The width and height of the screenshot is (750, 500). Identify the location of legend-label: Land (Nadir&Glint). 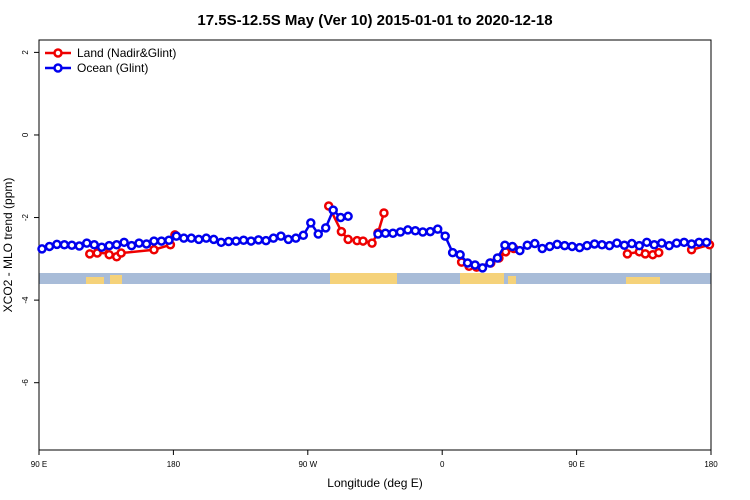
(126, 53).